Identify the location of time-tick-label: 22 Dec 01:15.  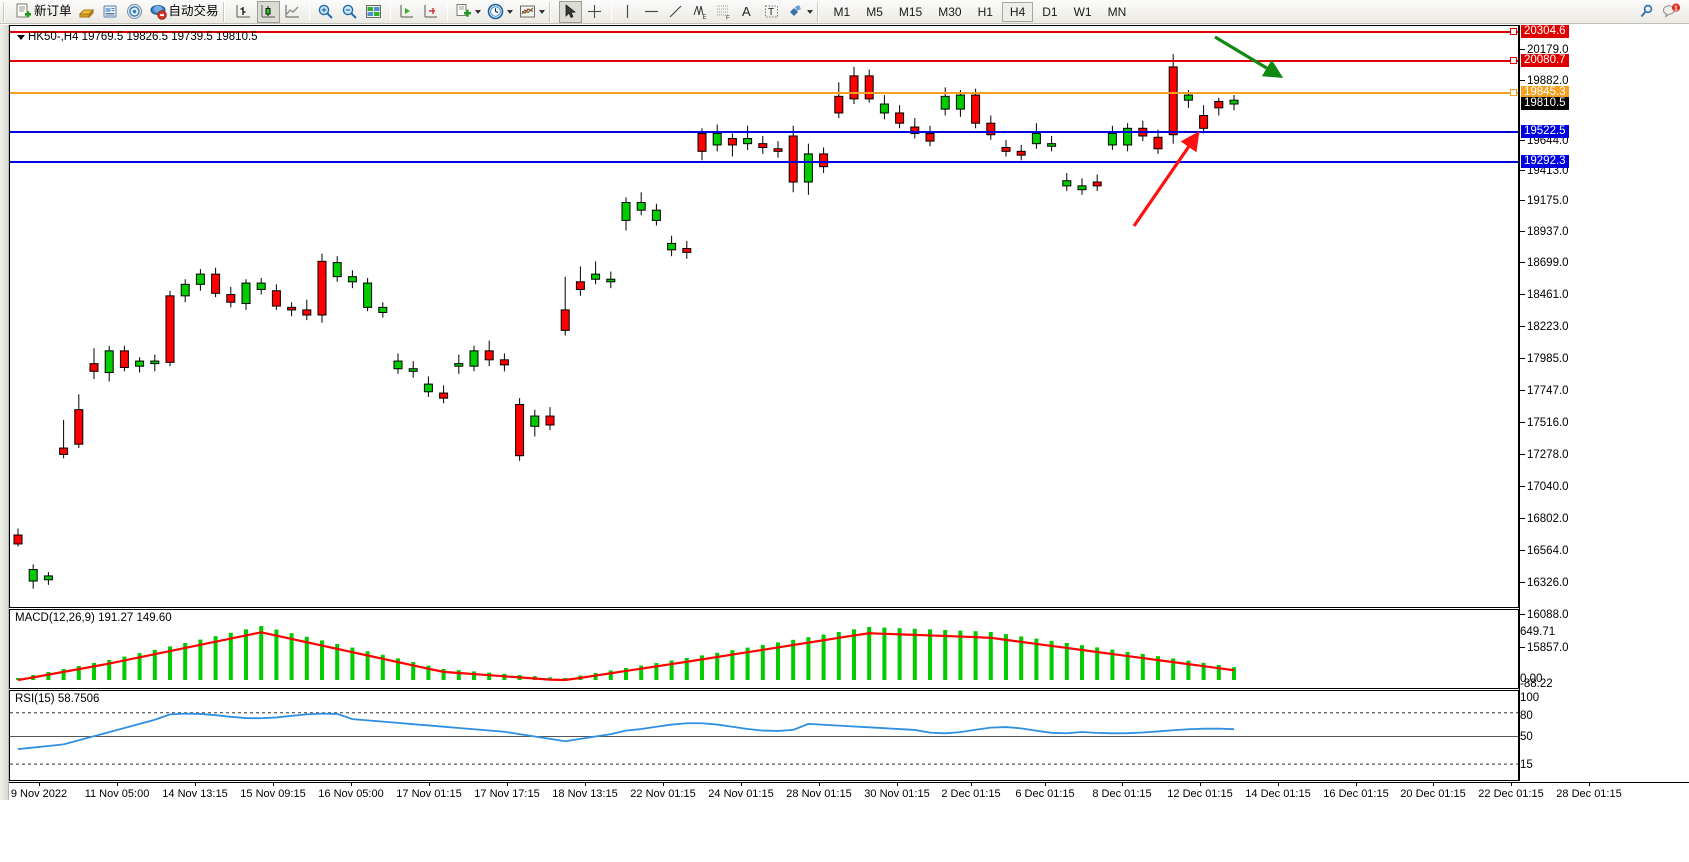
(1511, 794).